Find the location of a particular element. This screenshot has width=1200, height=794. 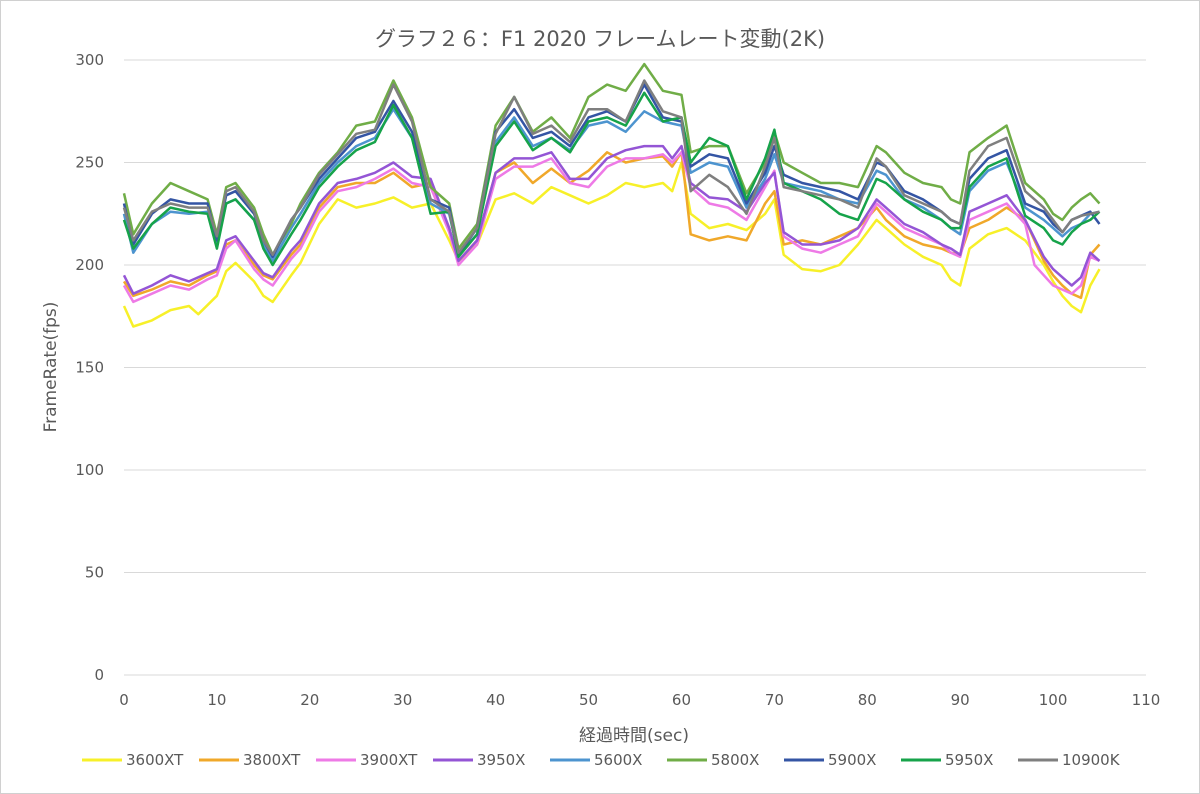

y-axis-ticks: 0 50 100 150 200 250 300 is located at coordinates (89, 367).